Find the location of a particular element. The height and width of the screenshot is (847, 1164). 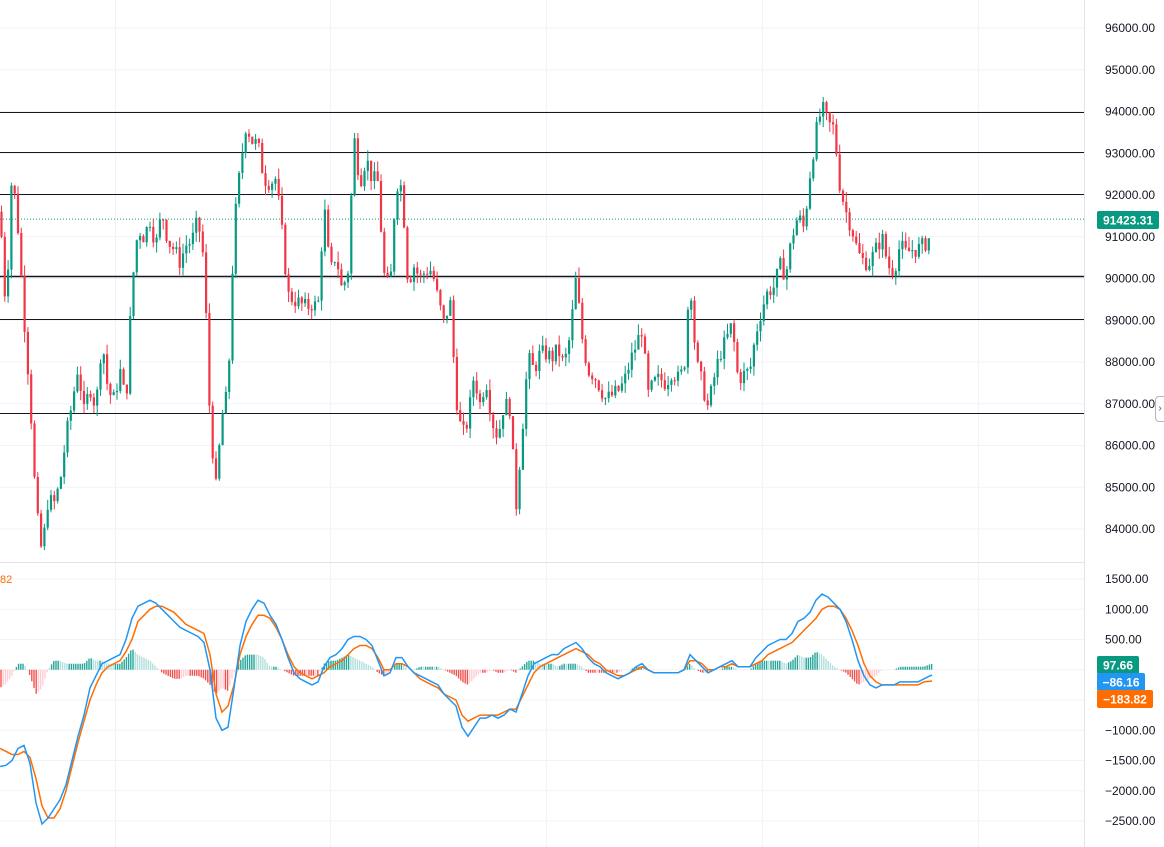

price-tick-label: 91000.00 is located at coordinates (1130, 237).